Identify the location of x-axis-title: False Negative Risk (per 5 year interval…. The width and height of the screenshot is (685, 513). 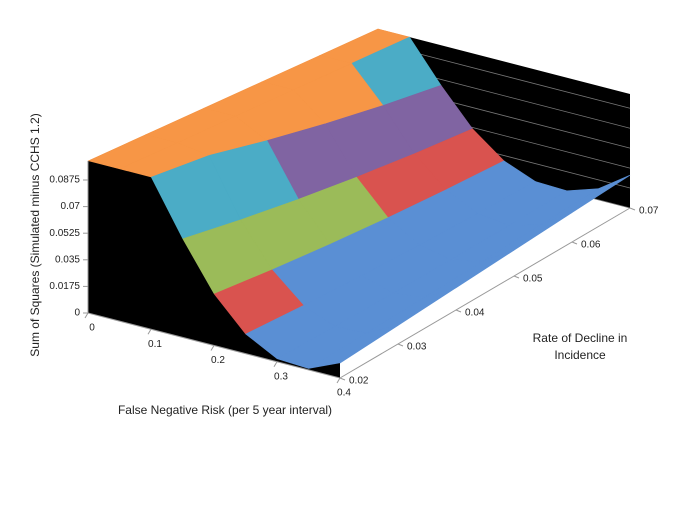
(225, 410).